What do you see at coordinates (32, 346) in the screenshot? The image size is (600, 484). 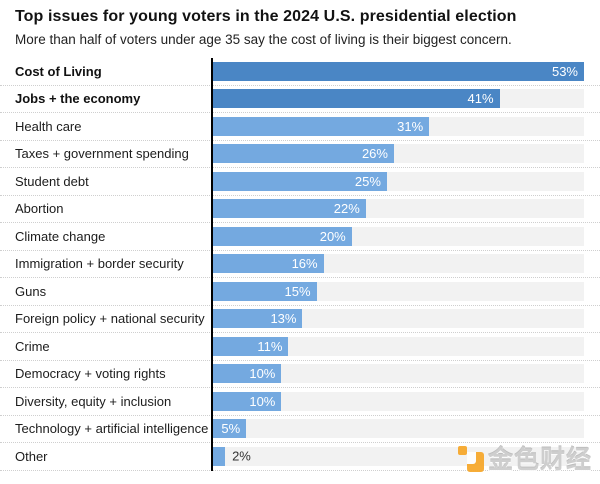 I see `category-label: Crime` at bounding box center [32, 346].